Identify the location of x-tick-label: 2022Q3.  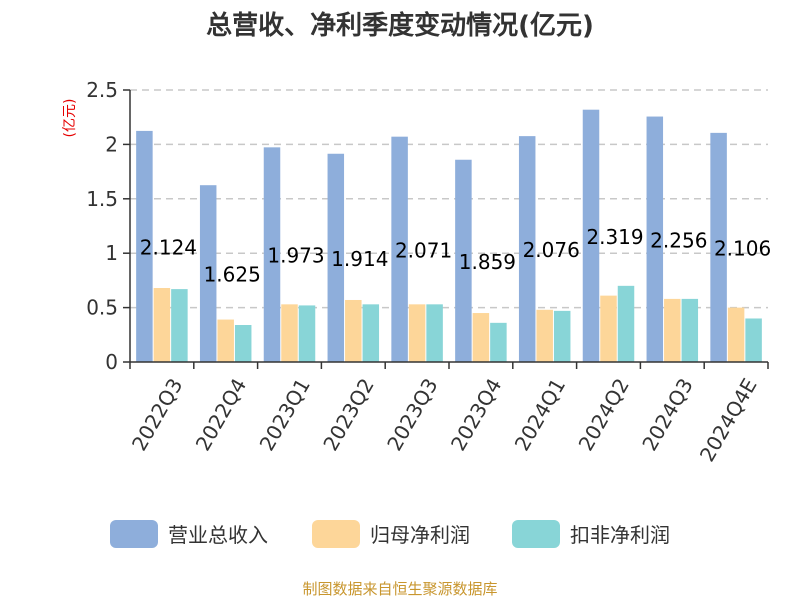
(157, 414).